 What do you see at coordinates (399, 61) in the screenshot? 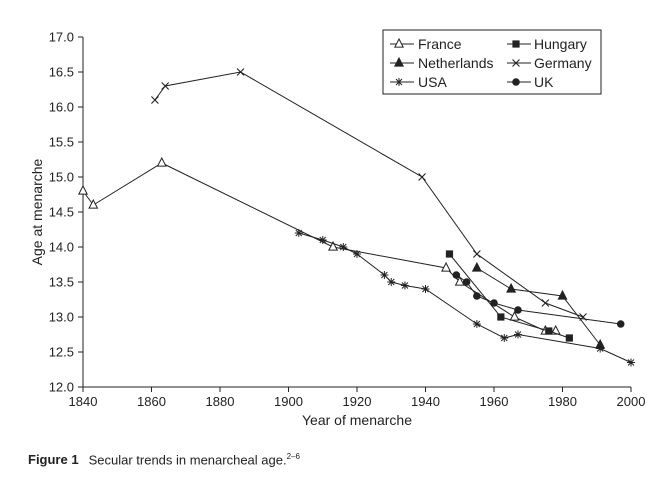
I see `legend-marker-netherlands` at bounding box center [399, 61].